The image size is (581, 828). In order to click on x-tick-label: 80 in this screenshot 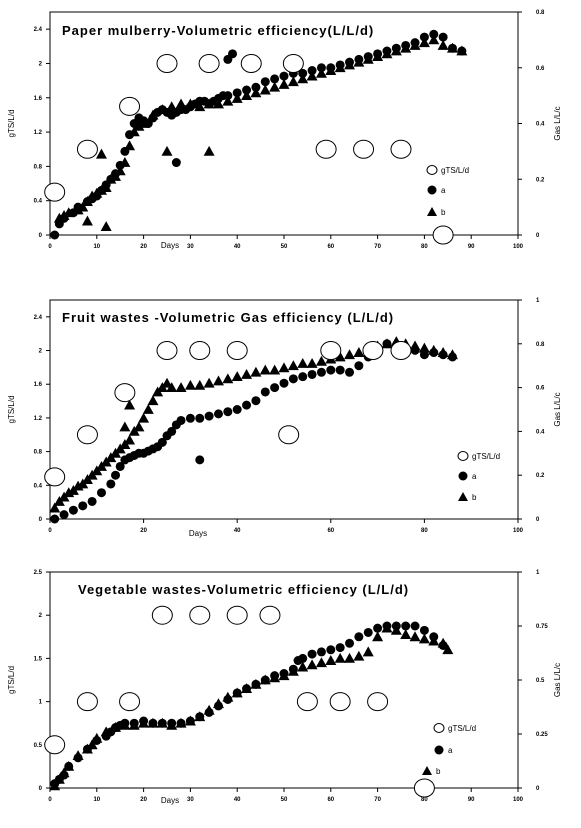, I will do `click(424, 531)`.